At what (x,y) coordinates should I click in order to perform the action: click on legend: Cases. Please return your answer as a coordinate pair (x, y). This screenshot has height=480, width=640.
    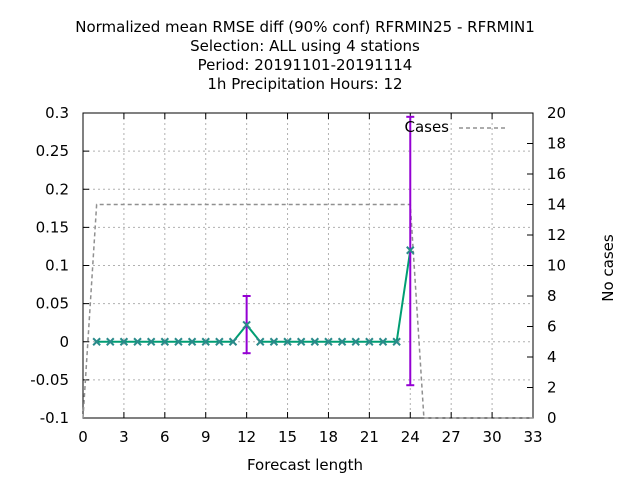
    Looking at the image, I should click on (454, 127).